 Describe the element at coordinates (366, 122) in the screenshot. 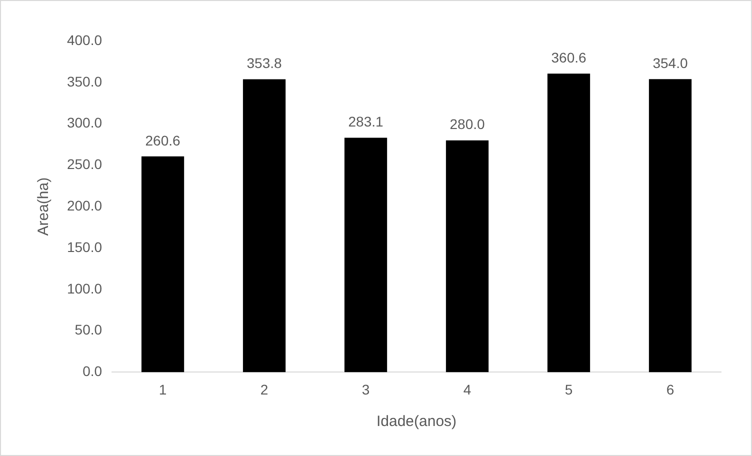

I see `data-label: 283.1` at that location.